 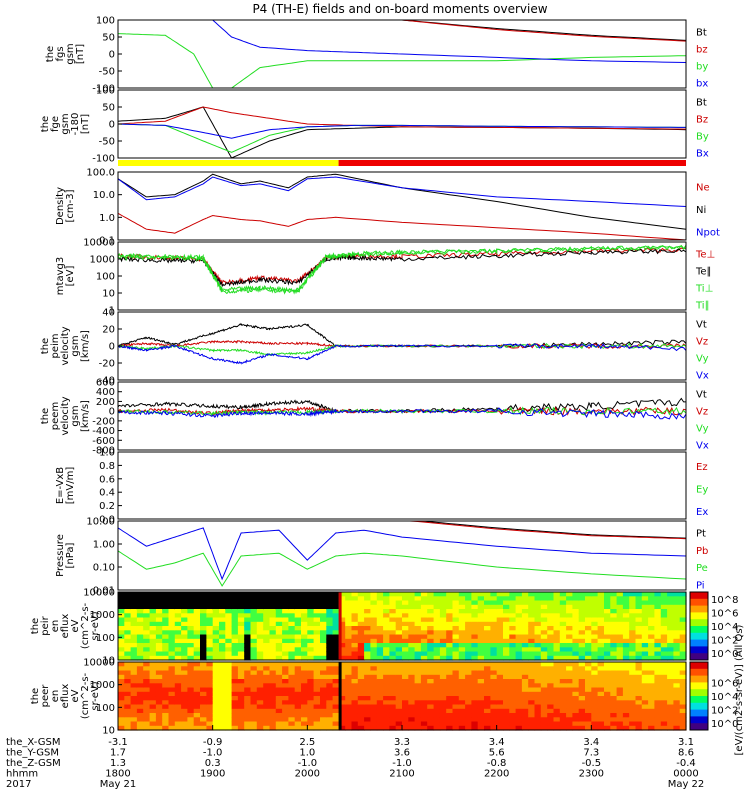 I want to click on x-row-value: 1800, so click(x=117, y=774).